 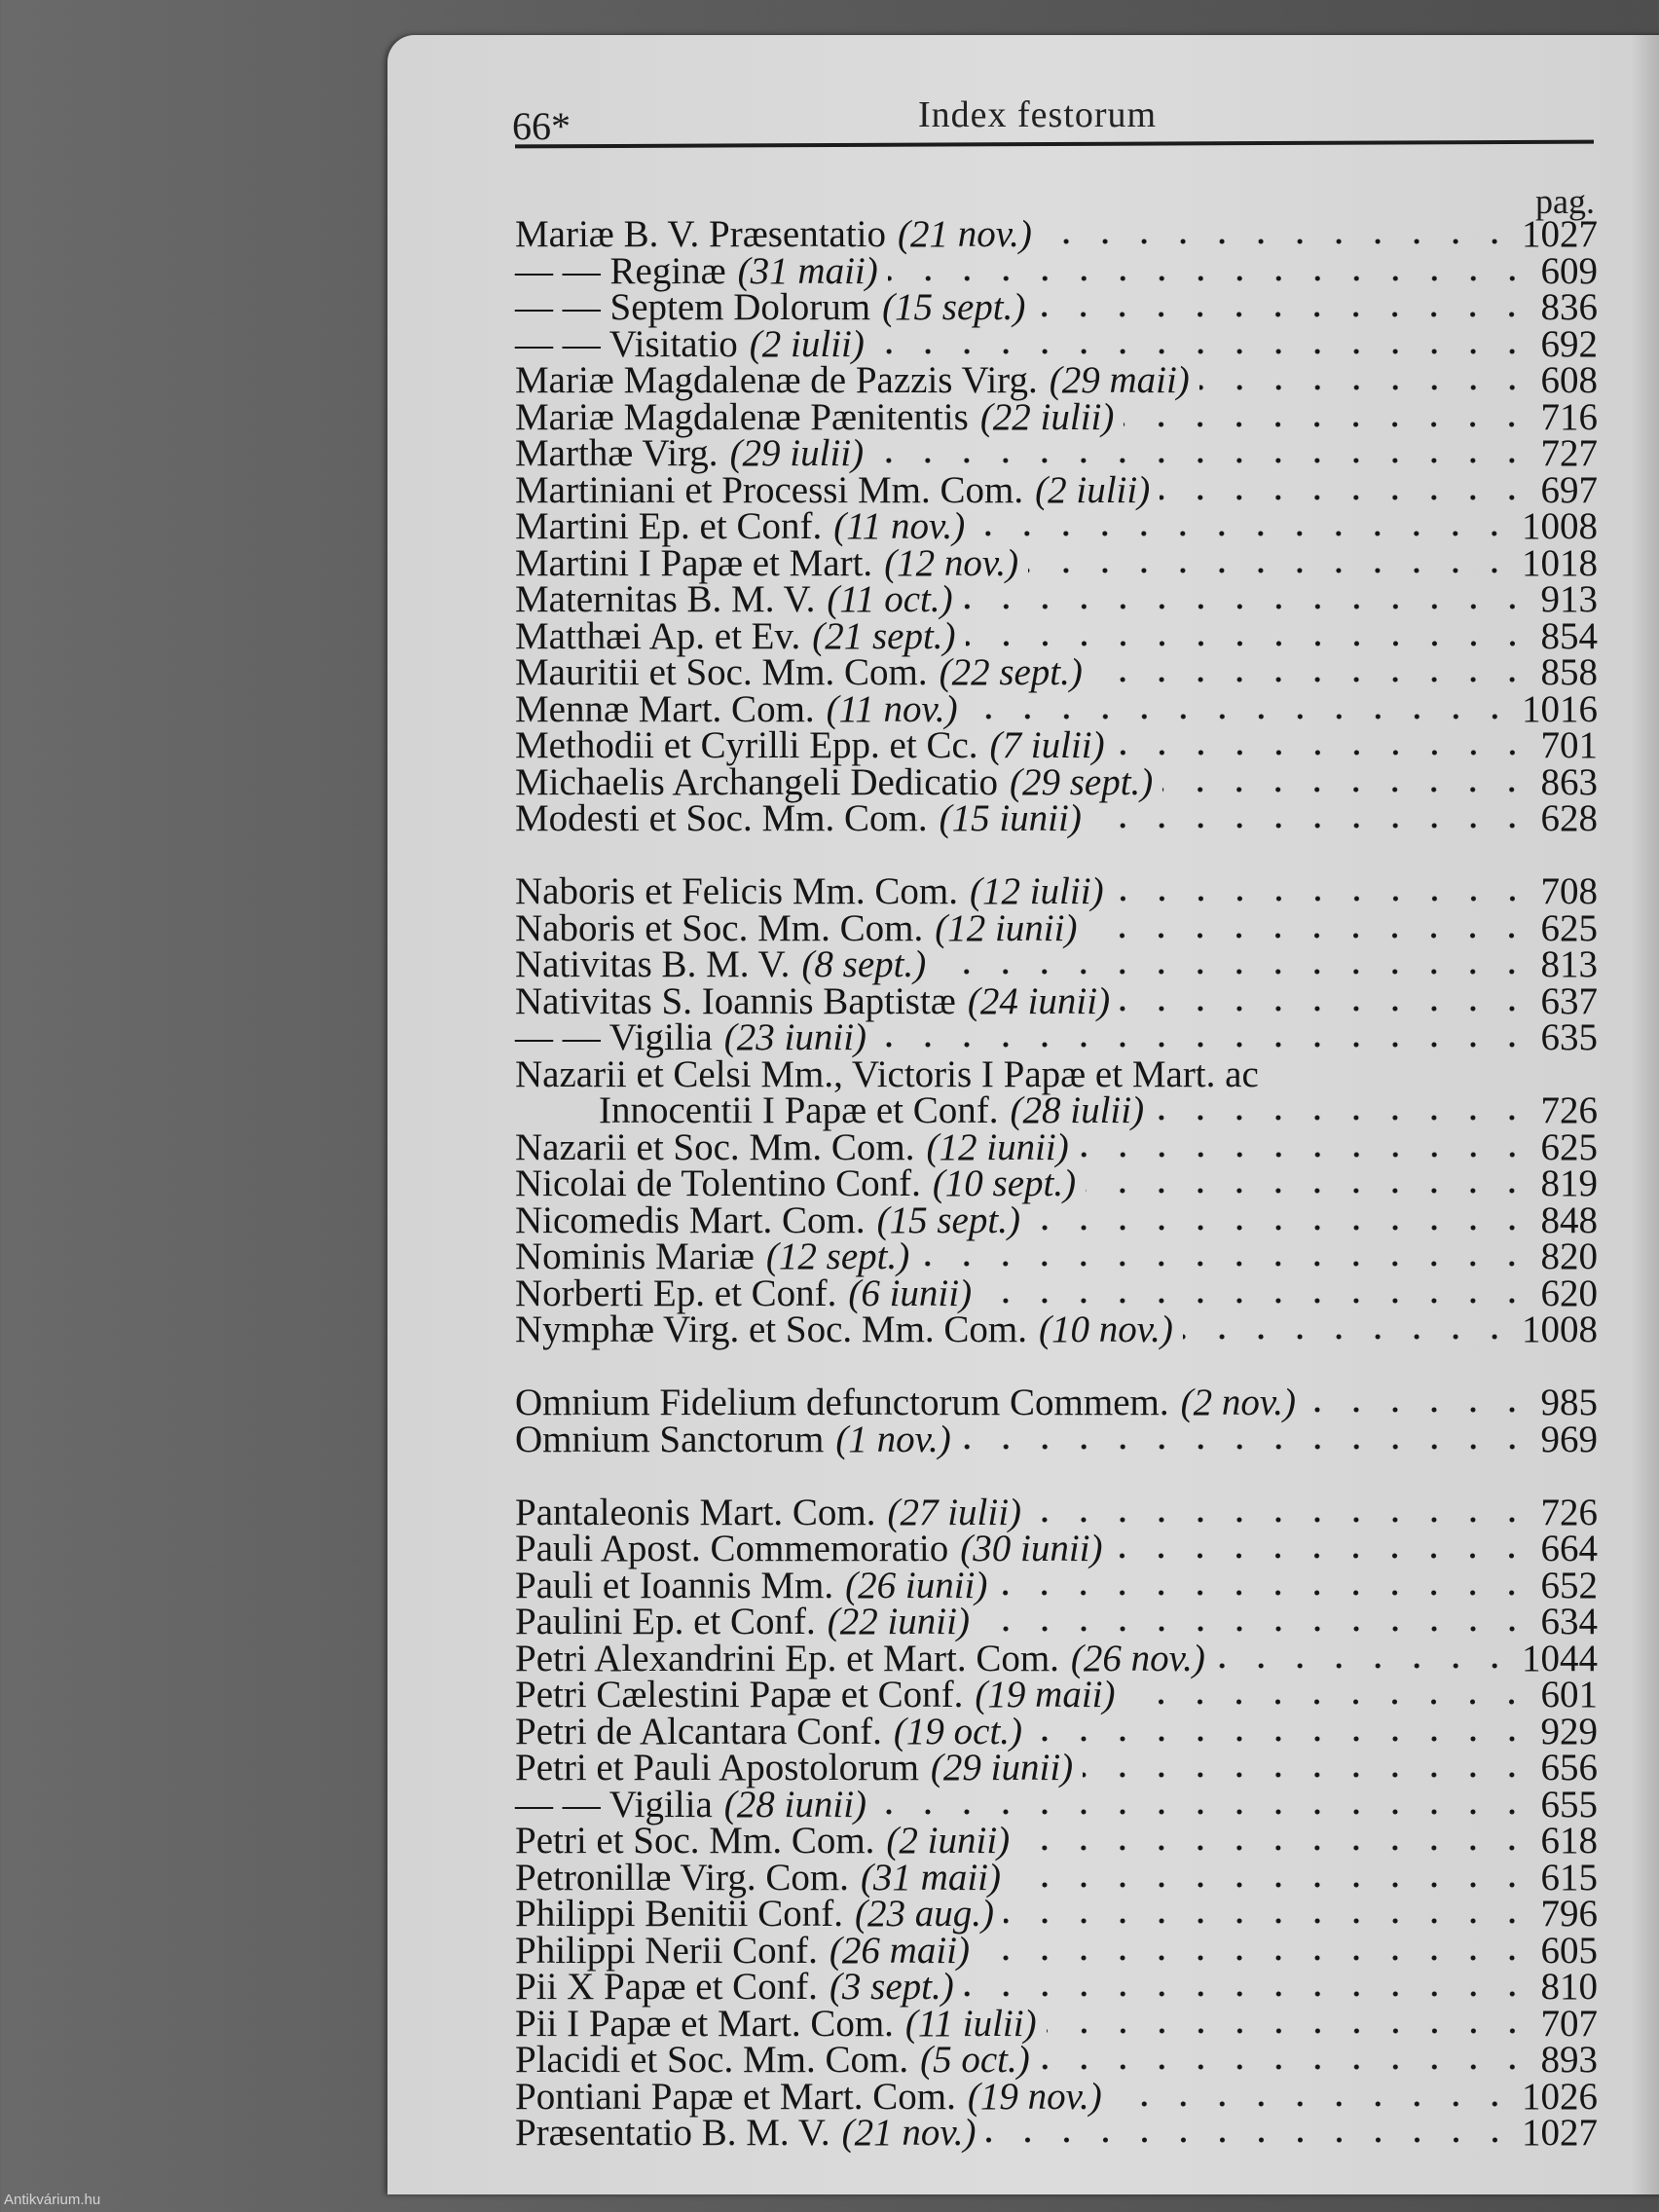 I want to click on index-entry: — — Vigilia (23 iunii) 635, so click(x=1057, y=1037).